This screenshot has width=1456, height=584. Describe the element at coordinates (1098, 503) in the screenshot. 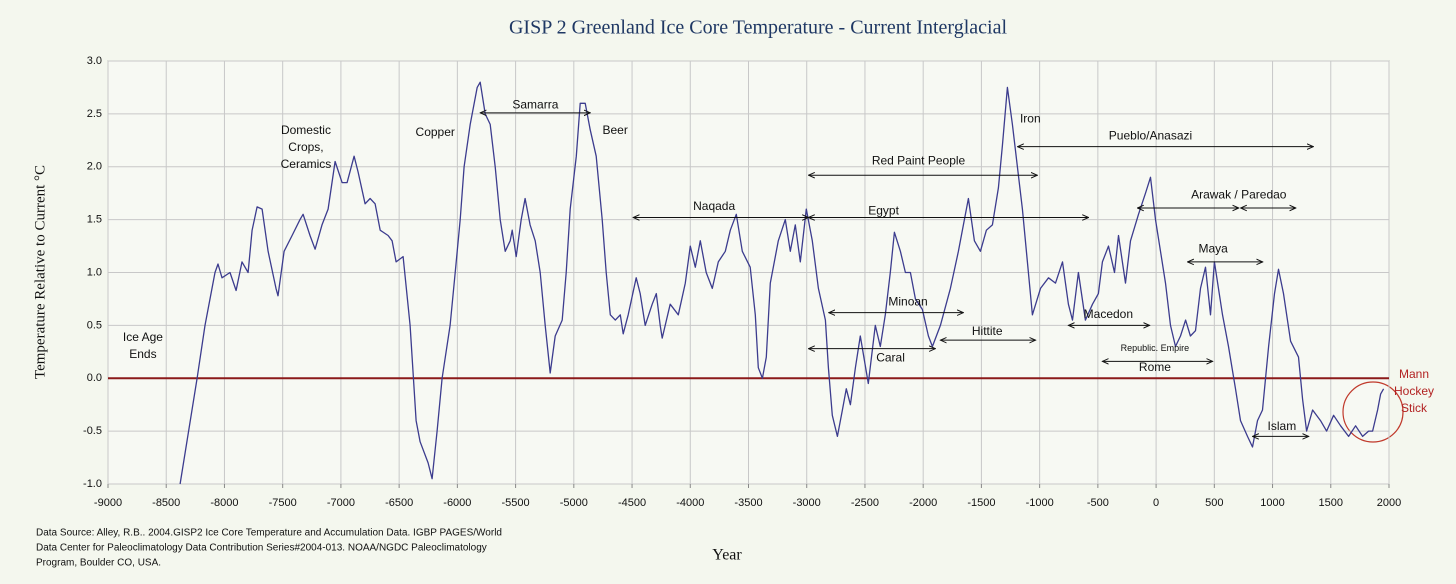

I see `x-tick-label: -500` at that location.